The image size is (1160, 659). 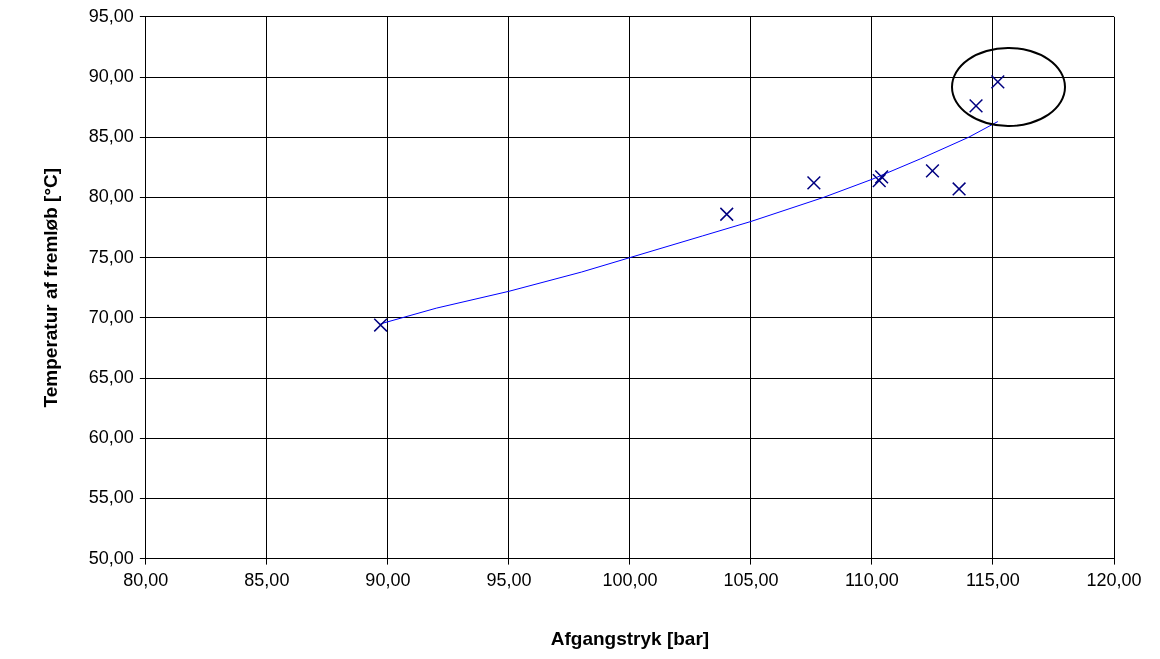 What do you see at coordinates (872, 580) in the screenshot?
I see `x-tick-label: 110,00` at bounding box center [872, 580].